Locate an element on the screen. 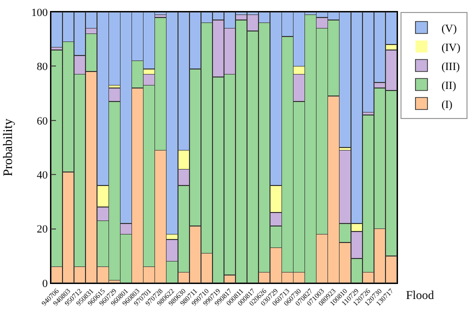 The height and width of the screenshot is (331, 474). y-axis-title: Probability is located at coordinates (8, 147).